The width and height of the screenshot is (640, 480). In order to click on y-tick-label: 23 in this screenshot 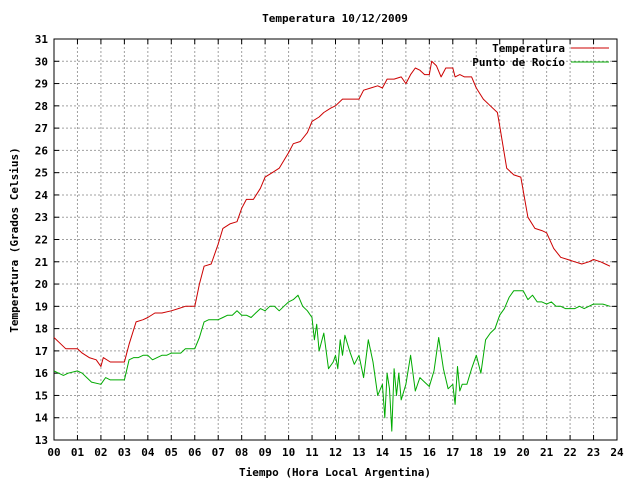, I will do `click(41, 217)`.